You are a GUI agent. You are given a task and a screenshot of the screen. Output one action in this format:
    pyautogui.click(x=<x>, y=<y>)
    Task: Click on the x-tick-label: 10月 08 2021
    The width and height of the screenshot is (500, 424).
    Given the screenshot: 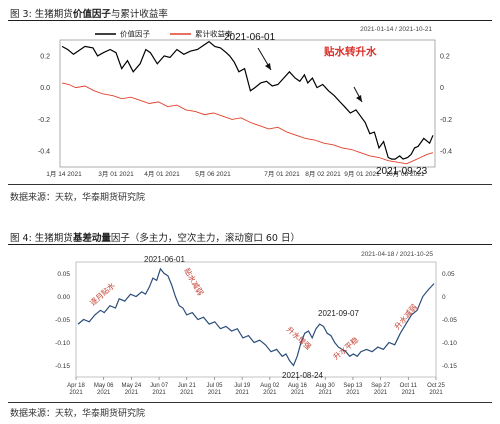 What is the action you would take?
    pyautogui.click(x=404, y=174)
    